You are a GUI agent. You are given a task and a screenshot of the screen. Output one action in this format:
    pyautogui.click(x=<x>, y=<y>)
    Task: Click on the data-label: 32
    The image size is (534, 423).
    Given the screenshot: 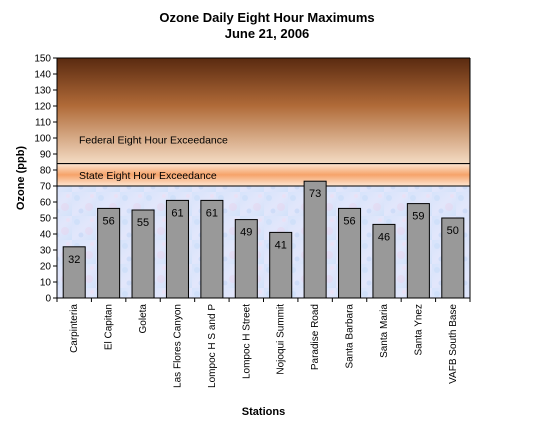 What is the action you would take?
    pyautogui.click(x=74, y=260)
    